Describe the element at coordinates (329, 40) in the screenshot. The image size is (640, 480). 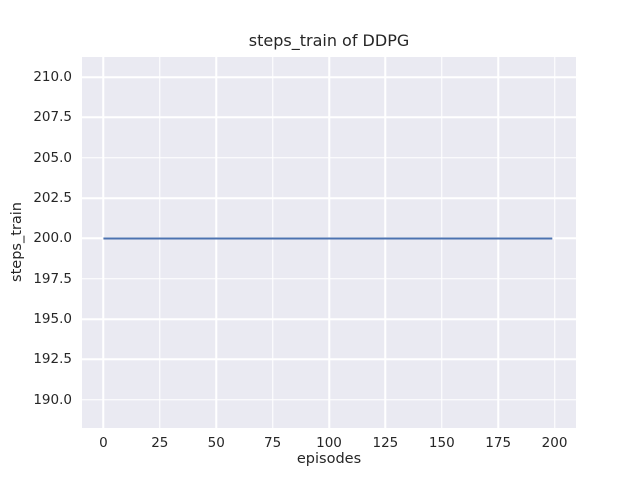
I see `chart-title: steps_train of DDPG` at that location.